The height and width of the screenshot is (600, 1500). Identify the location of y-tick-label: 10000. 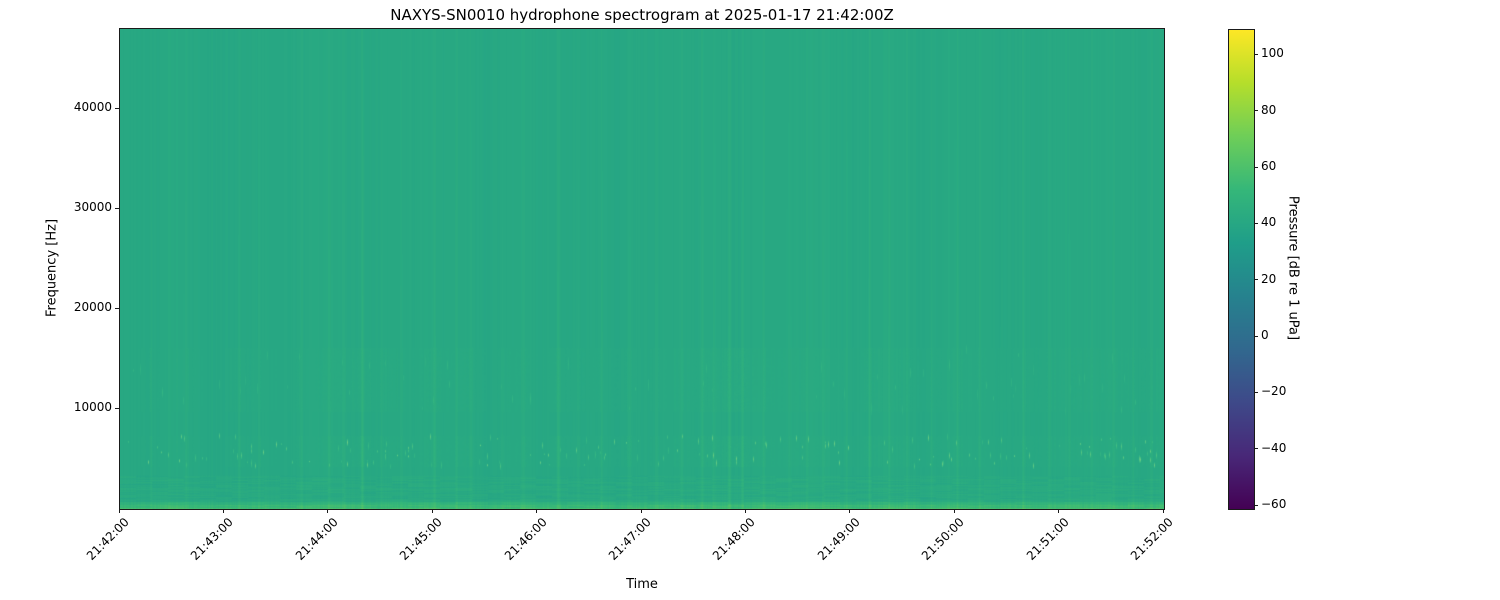
(92, 407).